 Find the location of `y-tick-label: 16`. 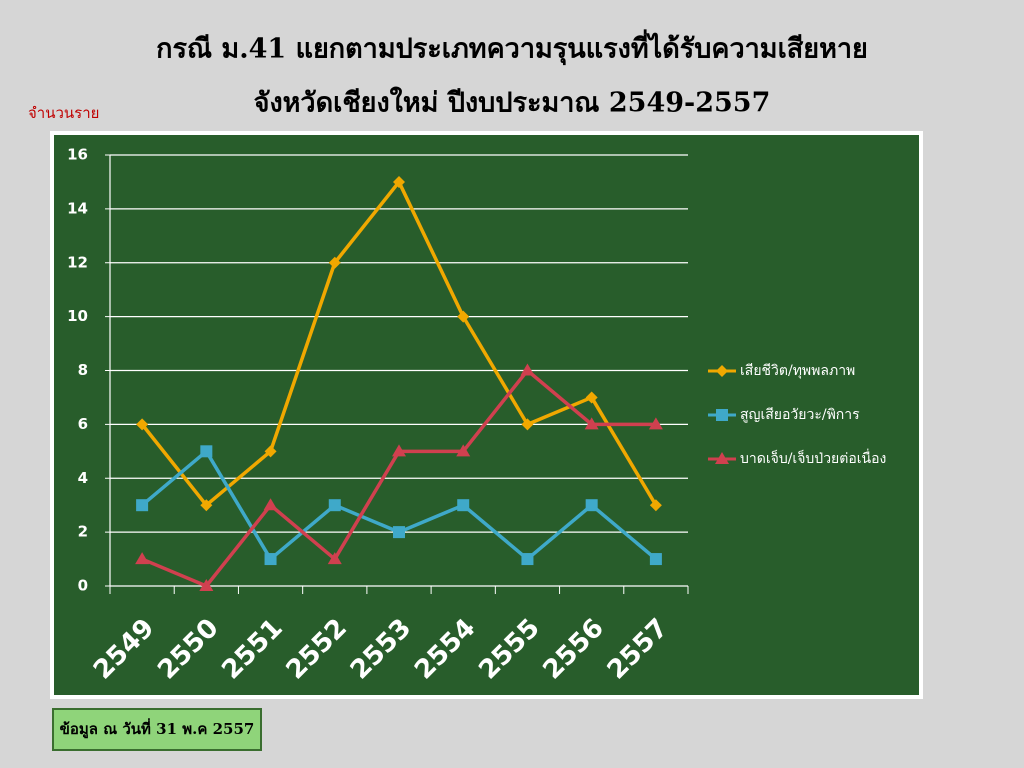

y-tick-label: 16 is located at coordinates (77, 155).